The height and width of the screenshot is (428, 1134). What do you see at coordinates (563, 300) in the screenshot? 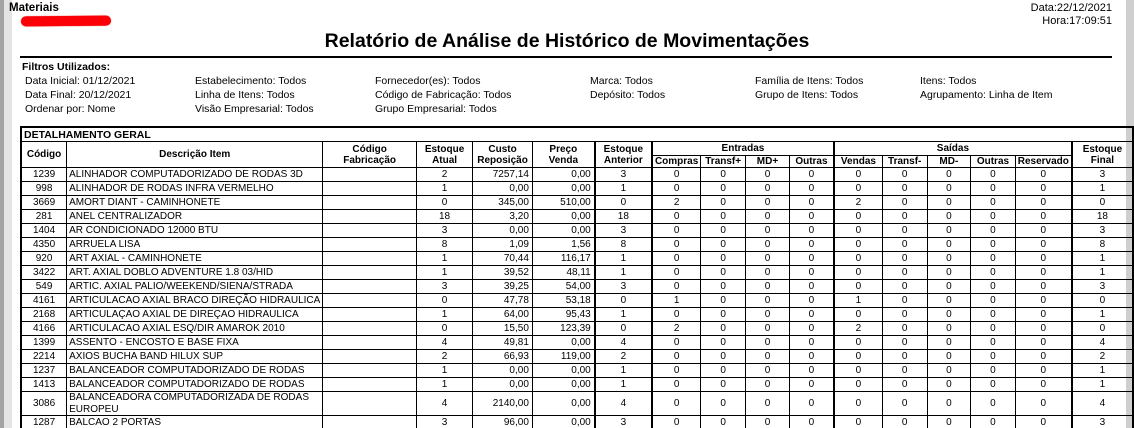
I see `table-cell: 53,18` at bounding box center [563, 300].